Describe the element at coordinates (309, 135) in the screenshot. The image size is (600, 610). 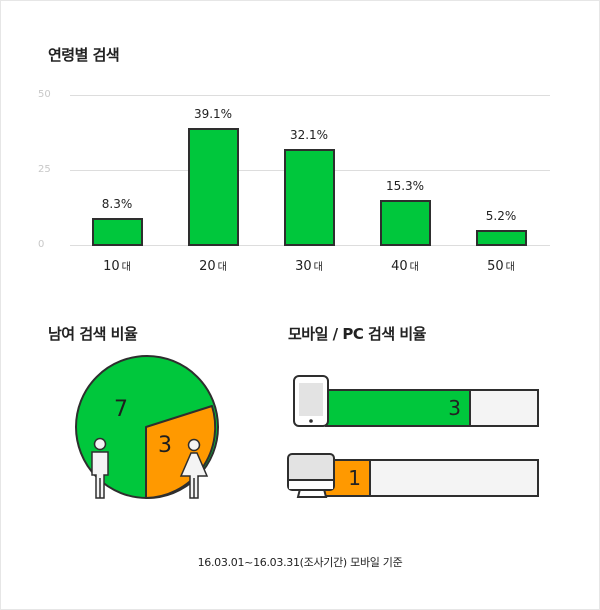
I see `bar-value-label: 32.1%` at that location.